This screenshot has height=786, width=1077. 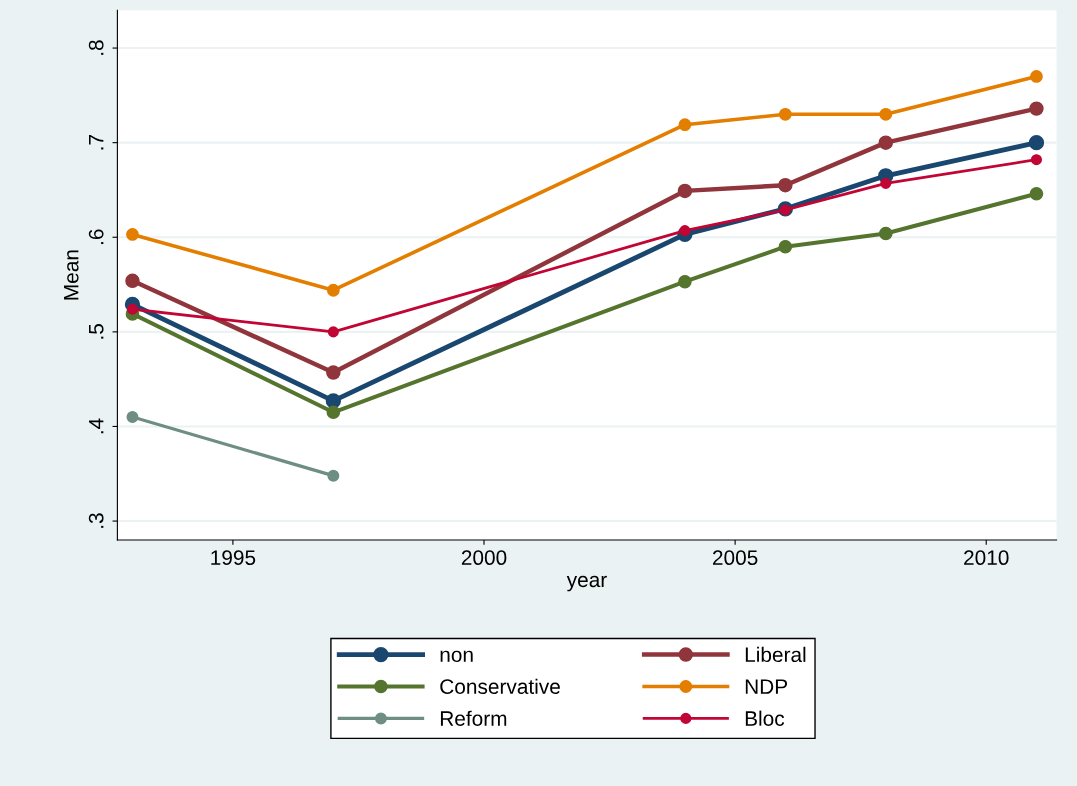 I want to click on legend-label: Liberal, so click(x=775, y=654).